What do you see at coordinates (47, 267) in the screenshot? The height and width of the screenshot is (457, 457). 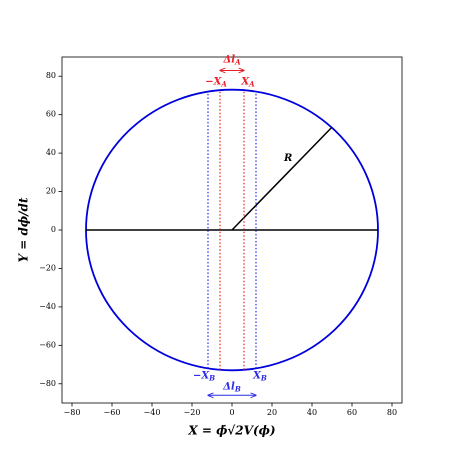 I see `y-tick-label: −20` at bounding box center [47, 267].